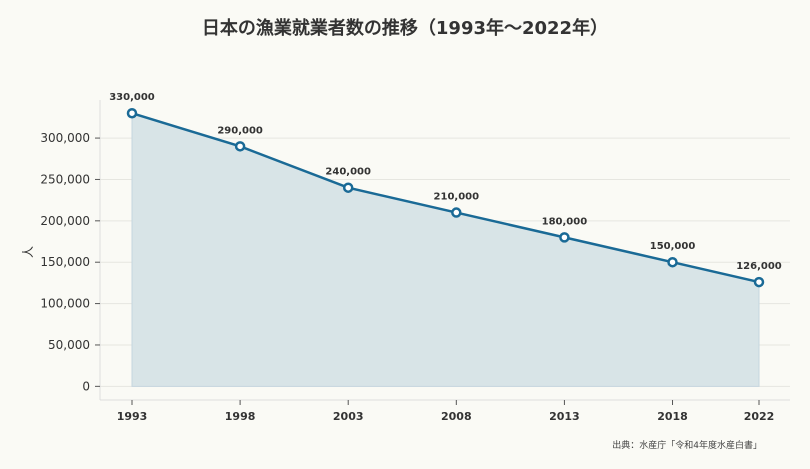 Image resolution: width=810 pixels, height=469 pixels. I want to click on y-tick-label: 50,000, so click(69, 345).